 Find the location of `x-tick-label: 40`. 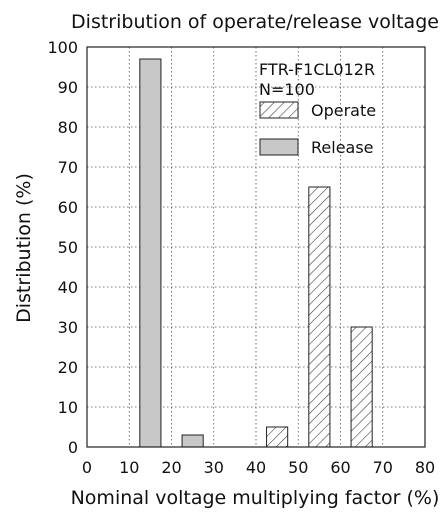

x-tick-label: 40 is located at coordinates (256, 467).